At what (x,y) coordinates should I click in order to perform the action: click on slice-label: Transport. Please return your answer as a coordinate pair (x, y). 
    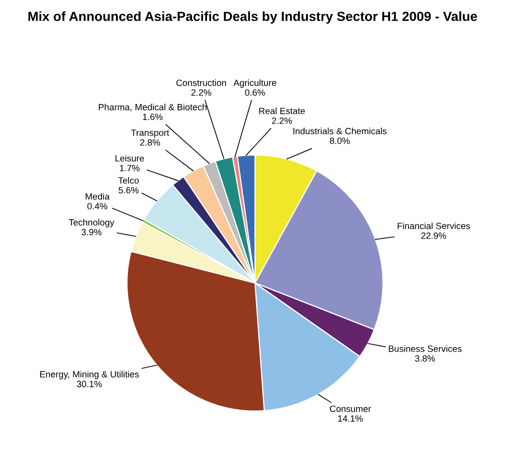
    Looking at the image, I should click on (150, 134).